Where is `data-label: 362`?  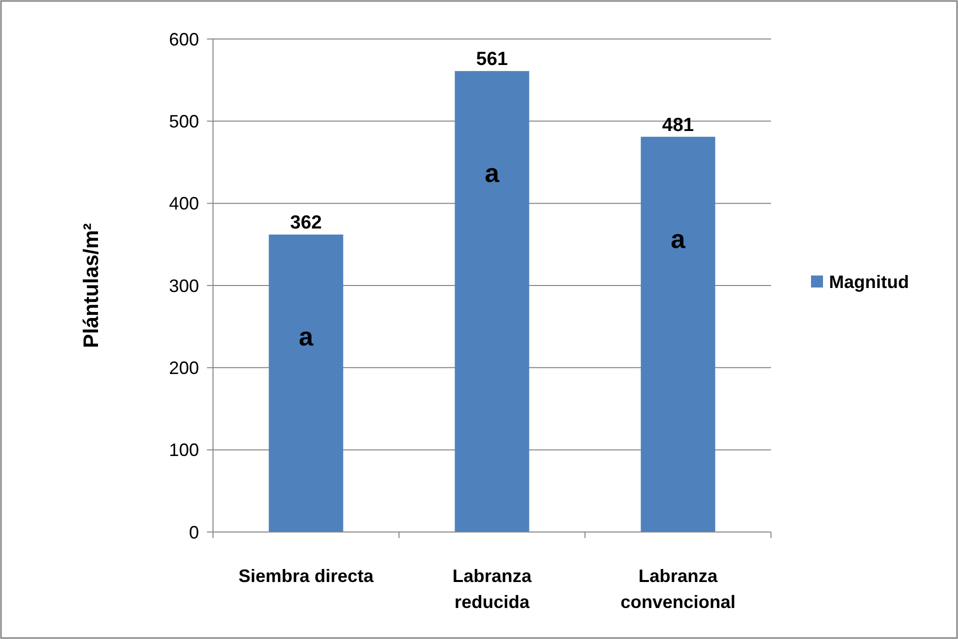 data-label: 362 is located at coordinates (306, 223).